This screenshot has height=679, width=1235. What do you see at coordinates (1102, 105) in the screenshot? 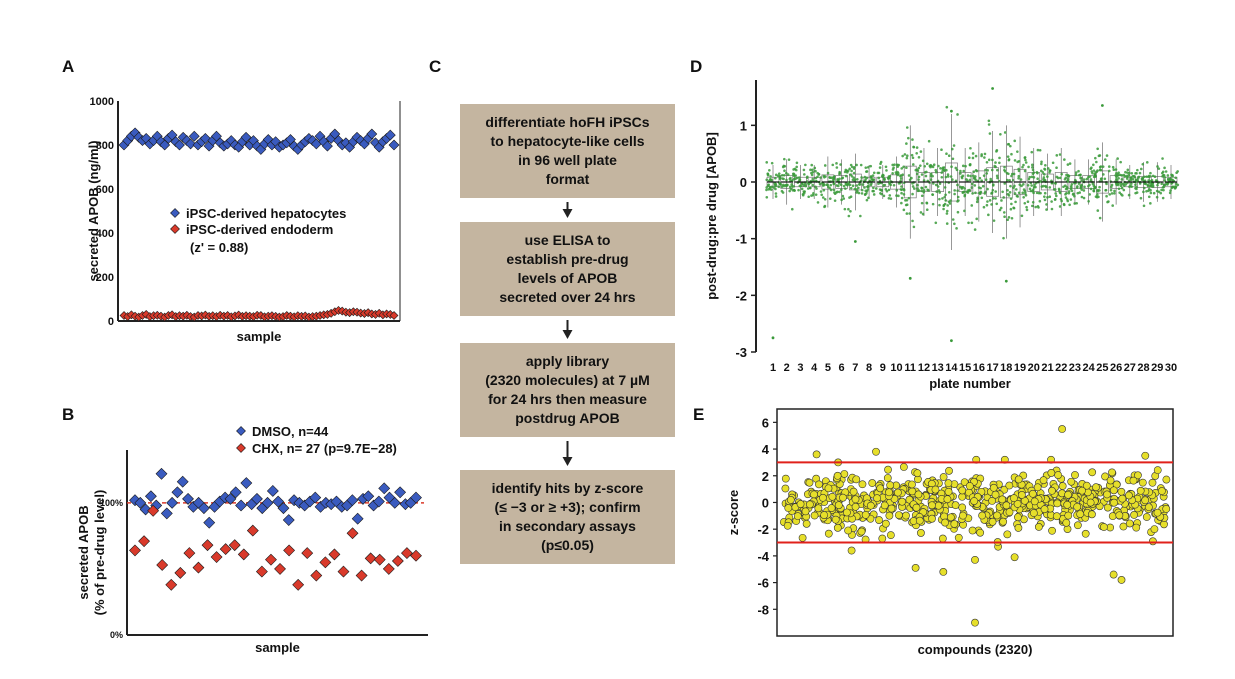
I see `plate-outlier` at bounding box center [1102, 105].